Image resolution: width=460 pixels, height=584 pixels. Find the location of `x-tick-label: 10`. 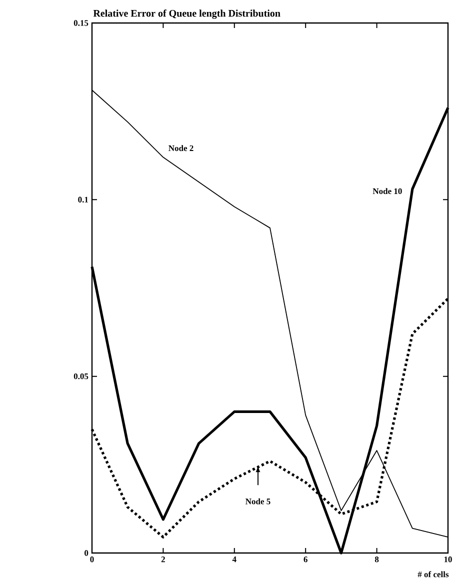

x-tick-label: 10 is located at coordinates (448, 559).